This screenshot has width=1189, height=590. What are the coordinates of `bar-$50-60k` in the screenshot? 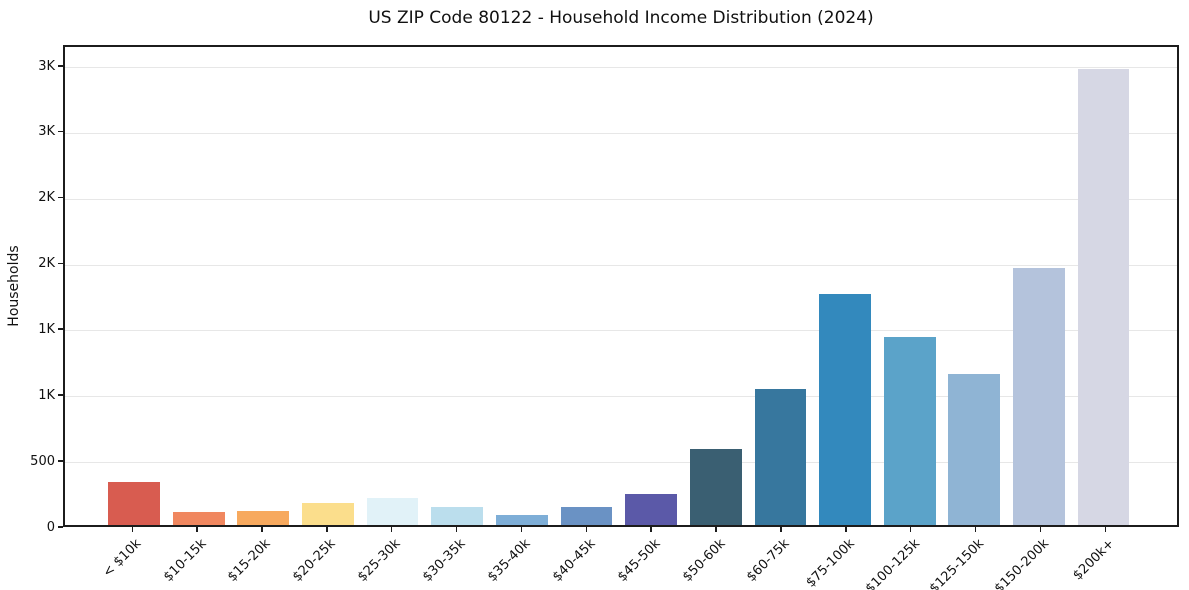 It's located at (715, 486).